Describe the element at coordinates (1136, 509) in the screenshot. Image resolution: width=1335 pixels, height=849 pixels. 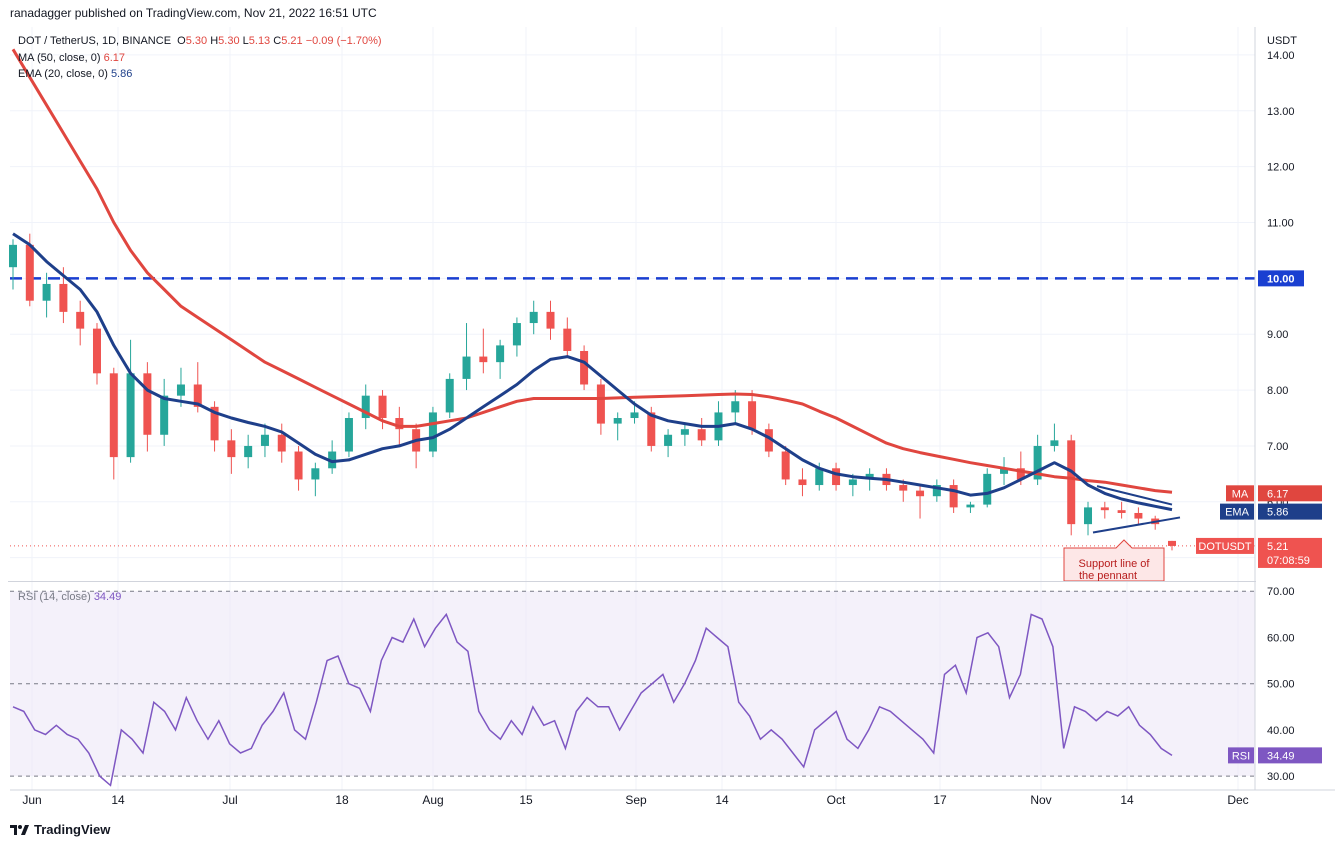
I see `pennant-lines` at that location.